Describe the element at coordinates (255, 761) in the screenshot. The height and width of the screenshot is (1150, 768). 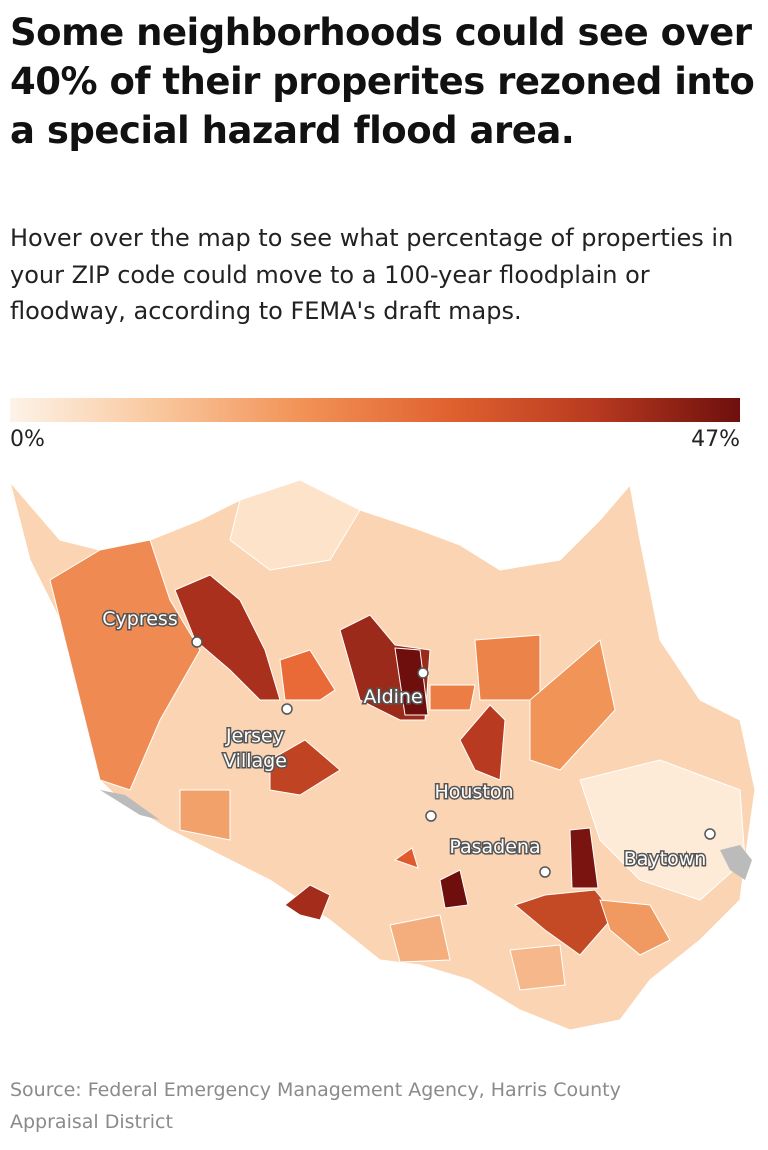
I see `city-label: Village` at that location.